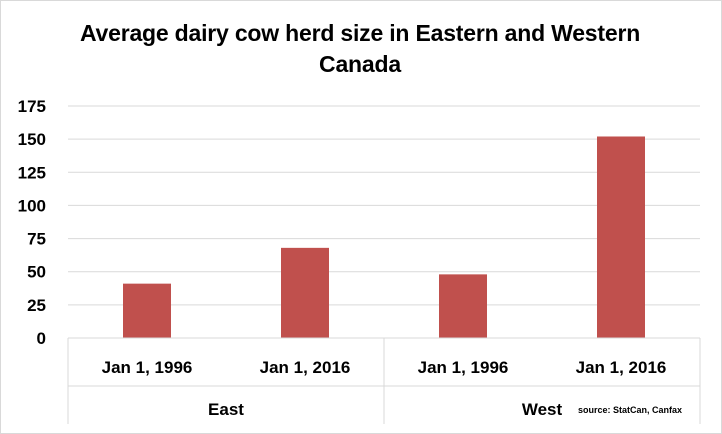  Describe the element at coordinates (32, 139) in the screenshot. I see `y-tick-label: 150` at that location.